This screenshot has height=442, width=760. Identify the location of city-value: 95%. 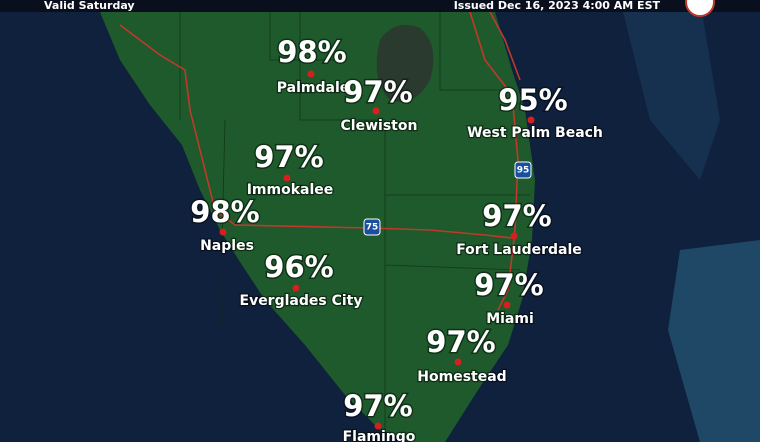
(532, 100).